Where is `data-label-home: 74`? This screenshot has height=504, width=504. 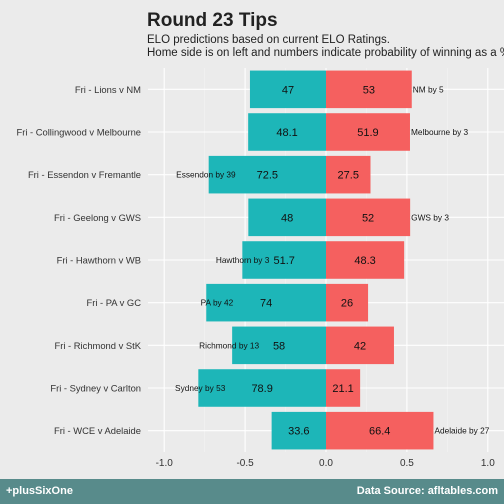 data-label-home: 74 is located at coordinates (266, 304).